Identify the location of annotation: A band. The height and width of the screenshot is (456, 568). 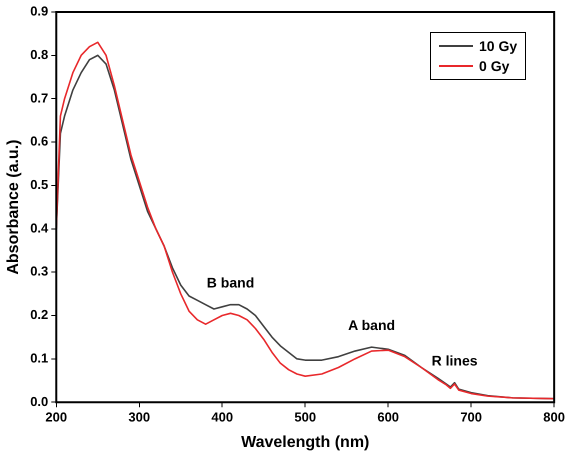
(372, 325).